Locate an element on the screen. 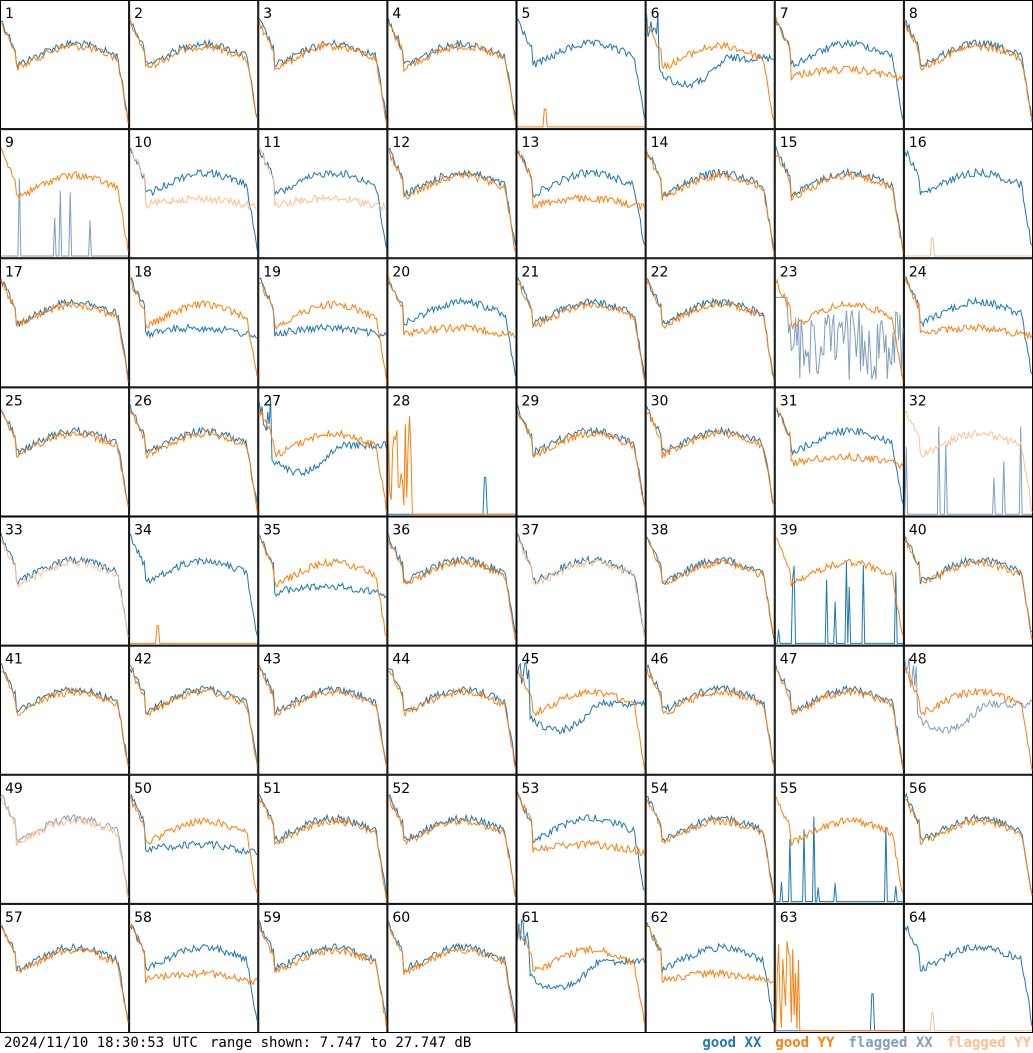 This screenshot has width=1033, height=1053. panel-label: 50 is located at coordinates (143, 789).